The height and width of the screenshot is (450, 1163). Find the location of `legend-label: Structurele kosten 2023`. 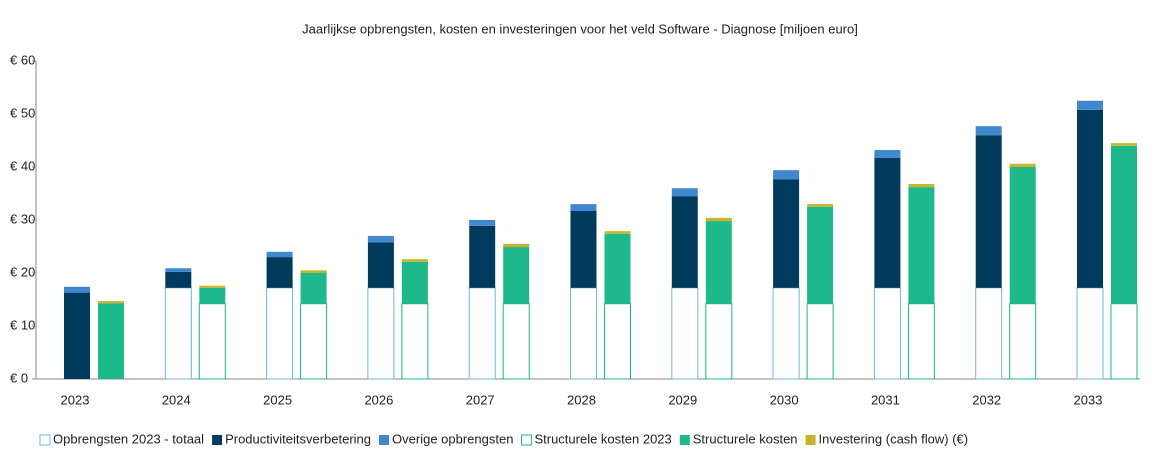

legend-label: Structurele kosten 2023 is located at coordinates (602, 438).